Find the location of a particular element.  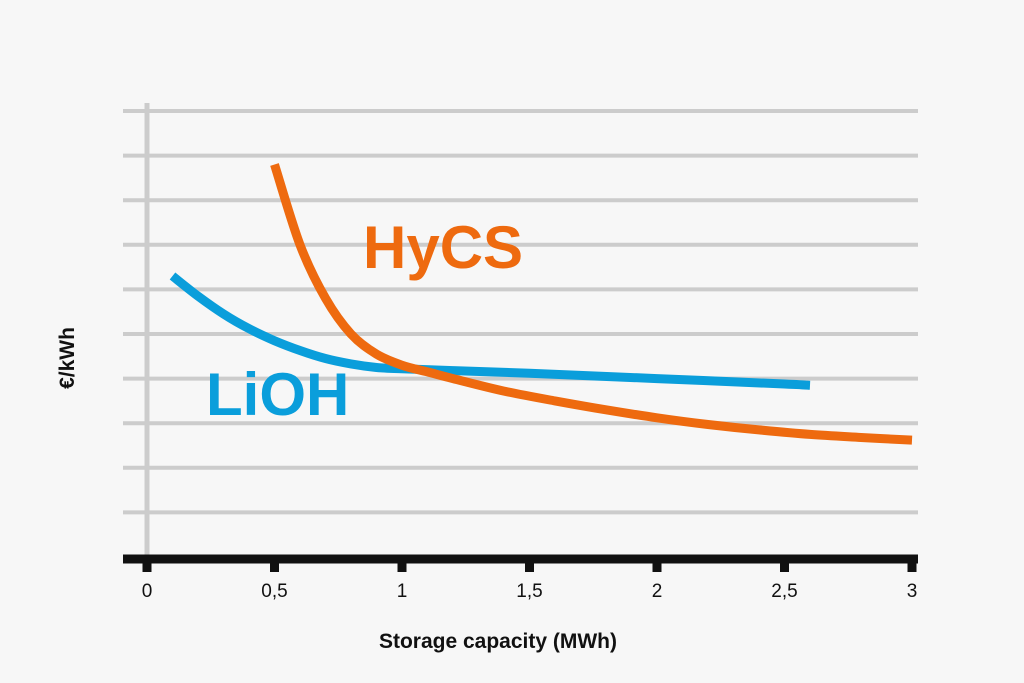

x-tick-label: 0,5 is located at coordinates (274, 591).